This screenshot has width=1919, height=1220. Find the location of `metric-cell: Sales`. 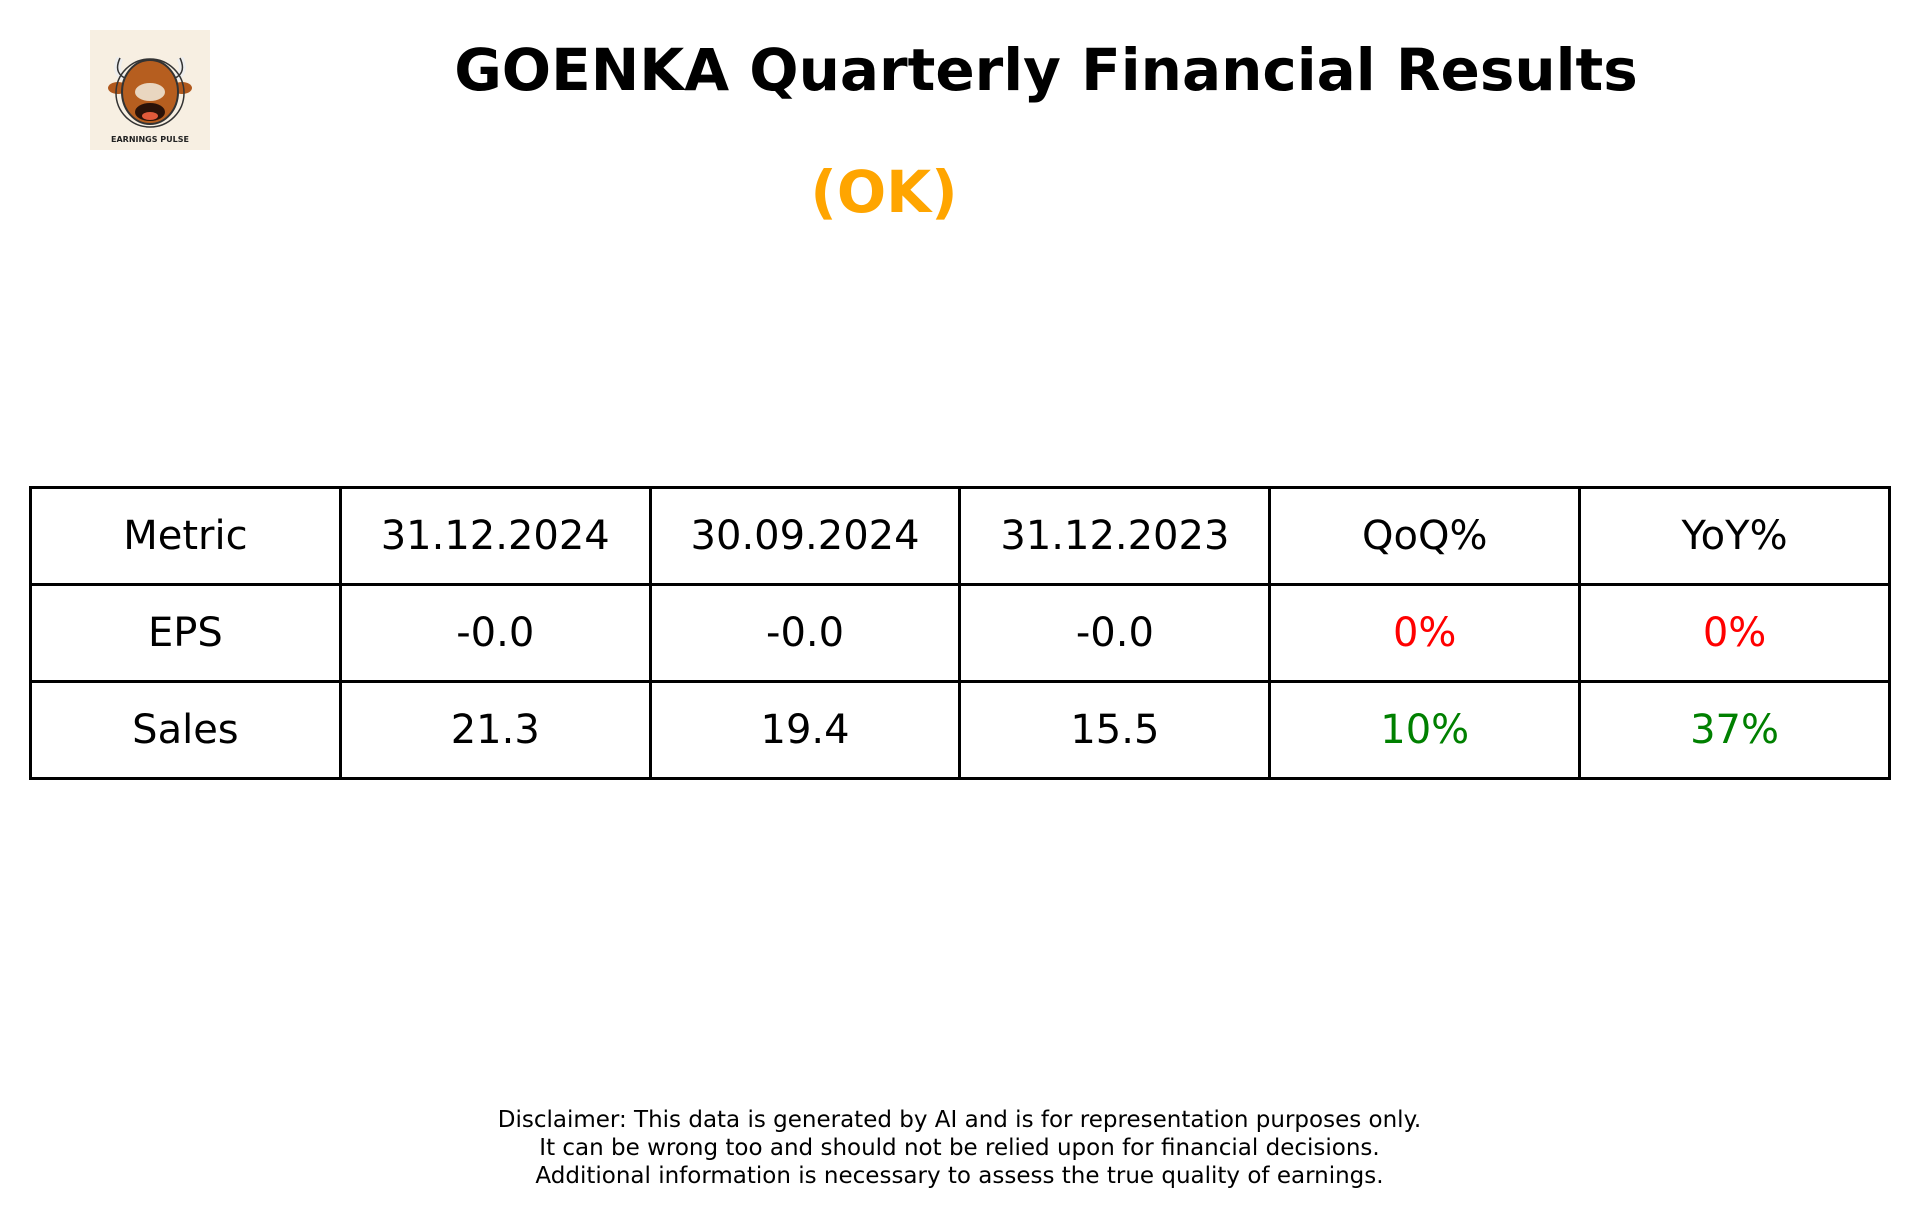

metric-cell: Sales is located at coordinates (185, 730).